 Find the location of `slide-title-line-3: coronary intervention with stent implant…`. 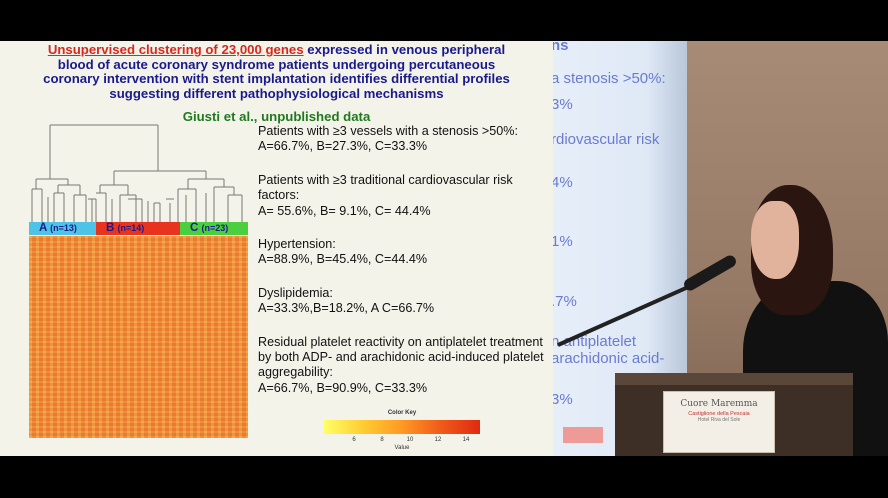

slide-title-line-3: coronary intervention with stent implant… is located at coordinates (276, 79).